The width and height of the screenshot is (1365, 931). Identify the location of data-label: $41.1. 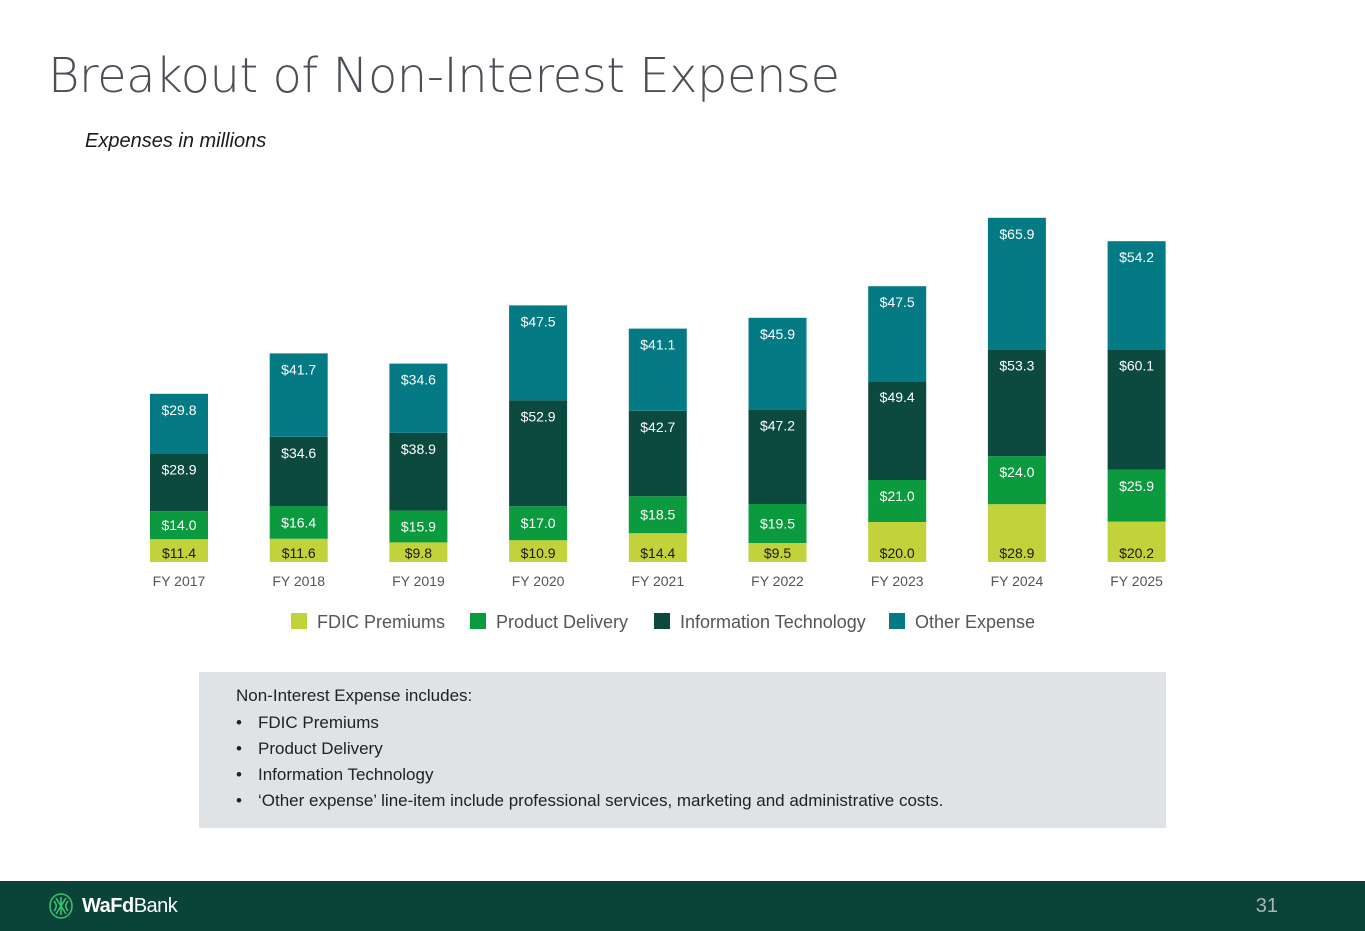
(657, 345).